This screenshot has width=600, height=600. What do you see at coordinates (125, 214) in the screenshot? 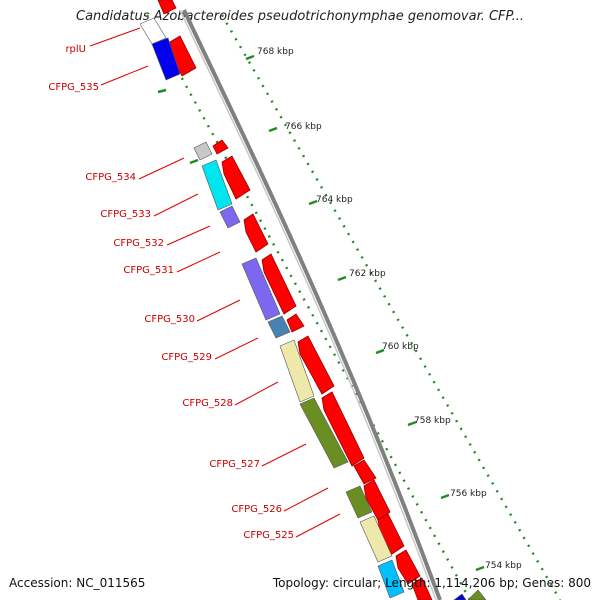
I see `gene-label-cfpg-533: CFPG_533` at bounding box center [125, 214].